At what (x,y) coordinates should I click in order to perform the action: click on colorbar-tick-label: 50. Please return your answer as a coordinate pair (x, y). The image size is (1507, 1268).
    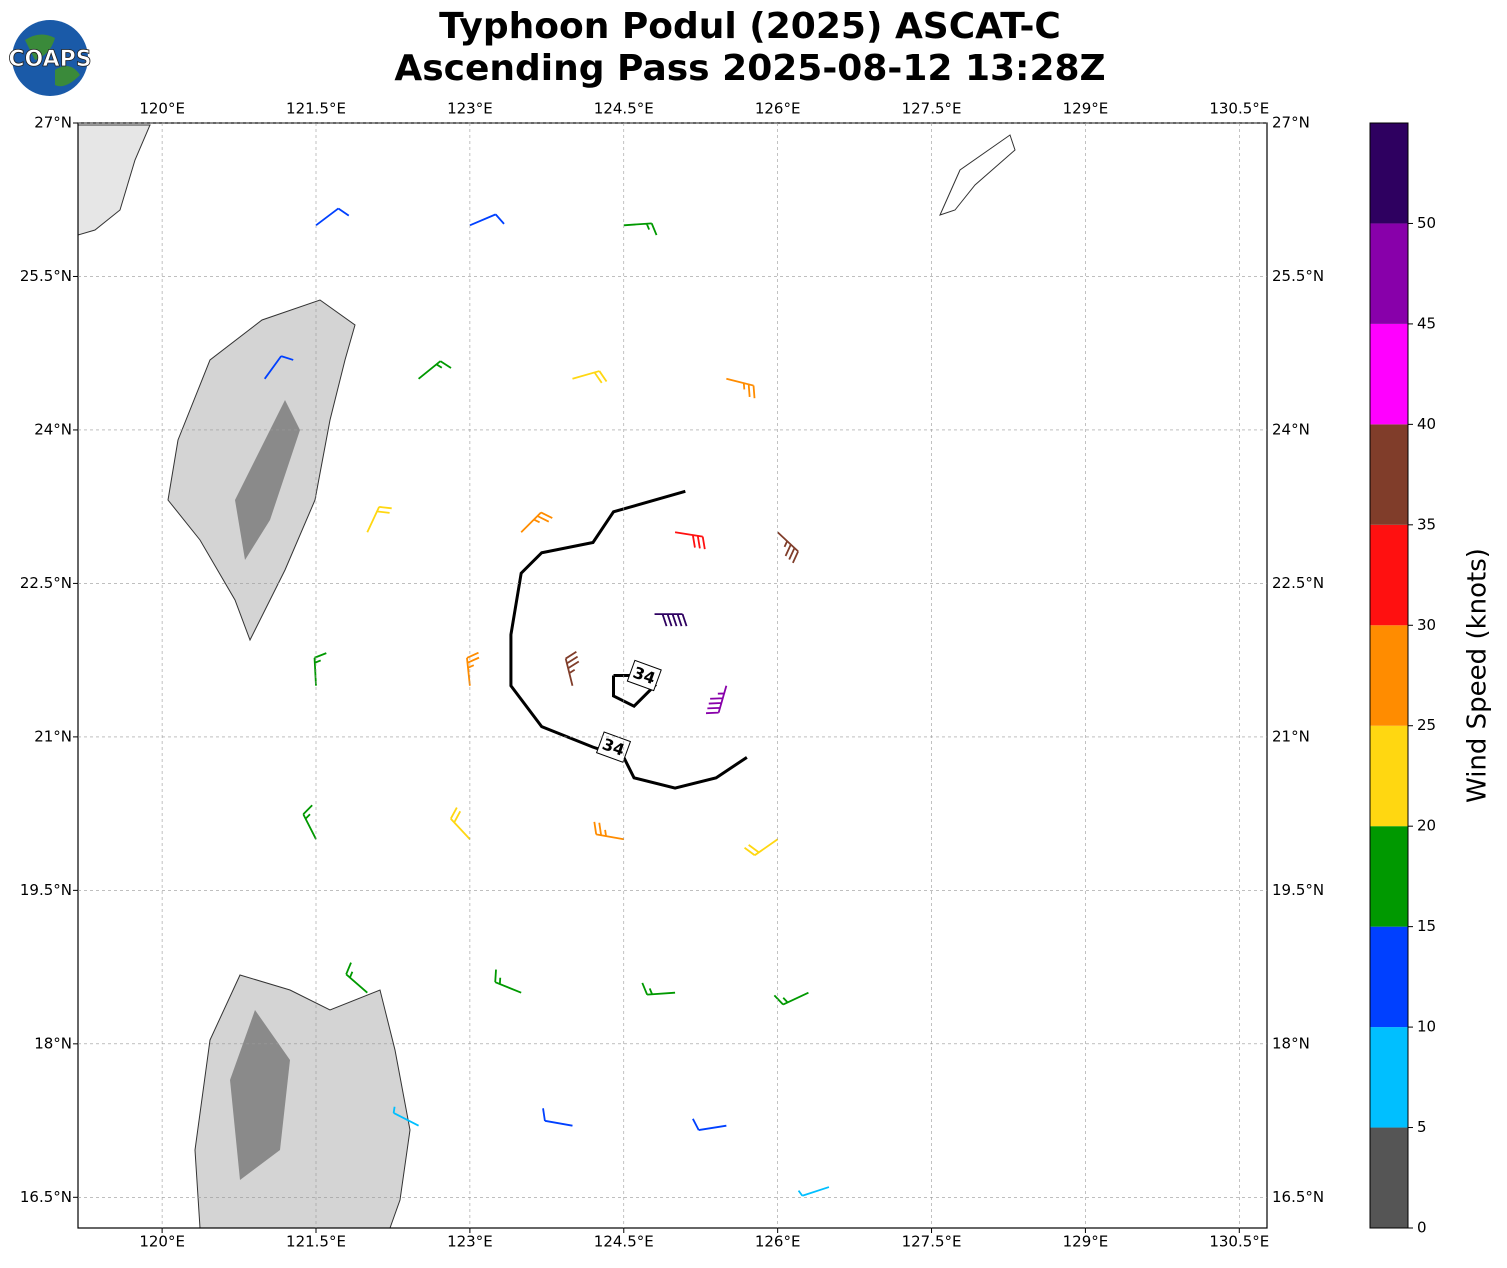
    Looking at the image, I should click on (1426, 223).